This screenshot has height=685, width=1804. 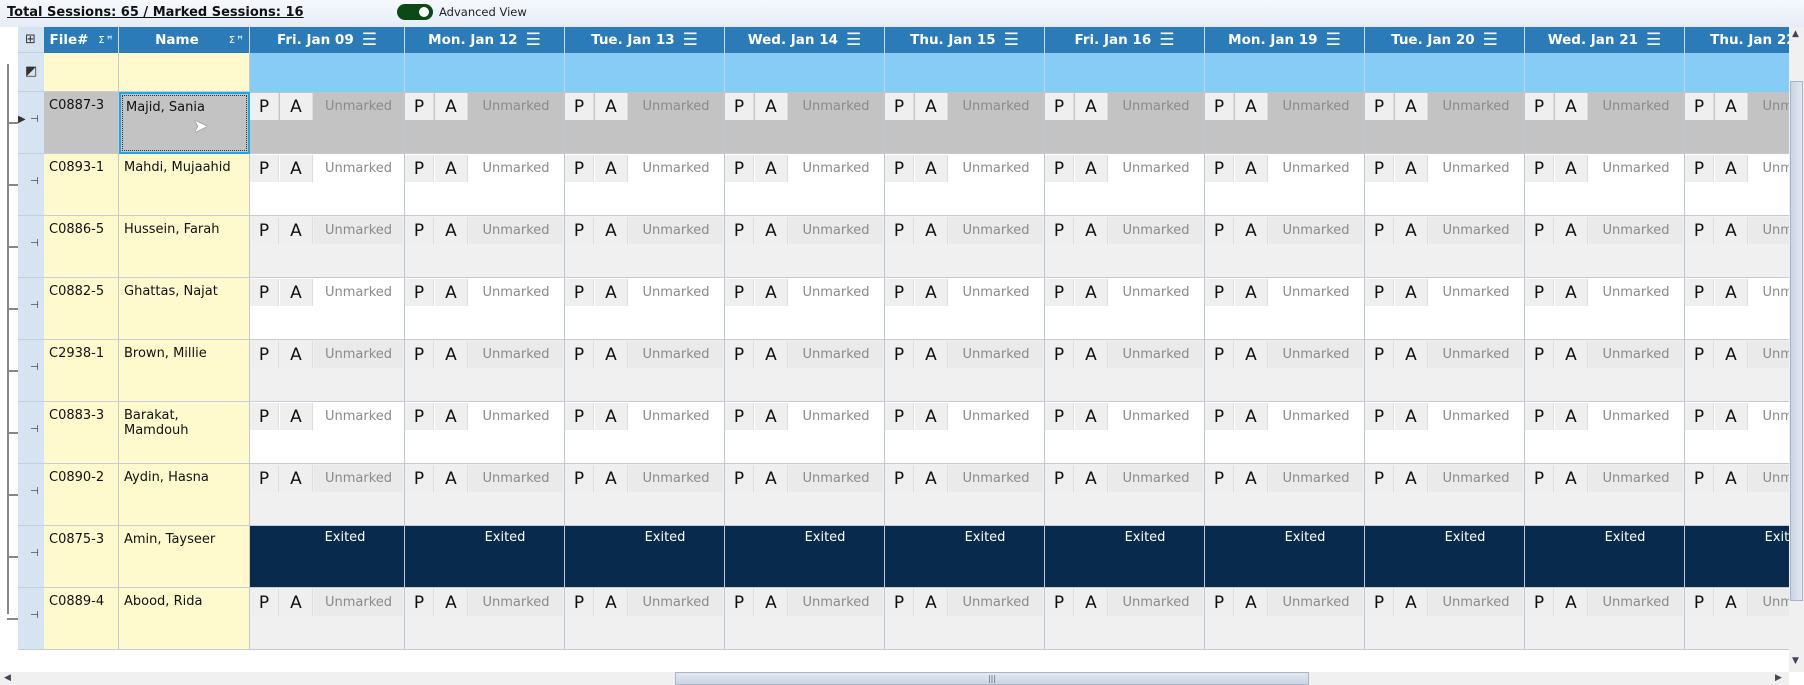 I want to click on file-number: C0883-3, so click(x=81, y=433).